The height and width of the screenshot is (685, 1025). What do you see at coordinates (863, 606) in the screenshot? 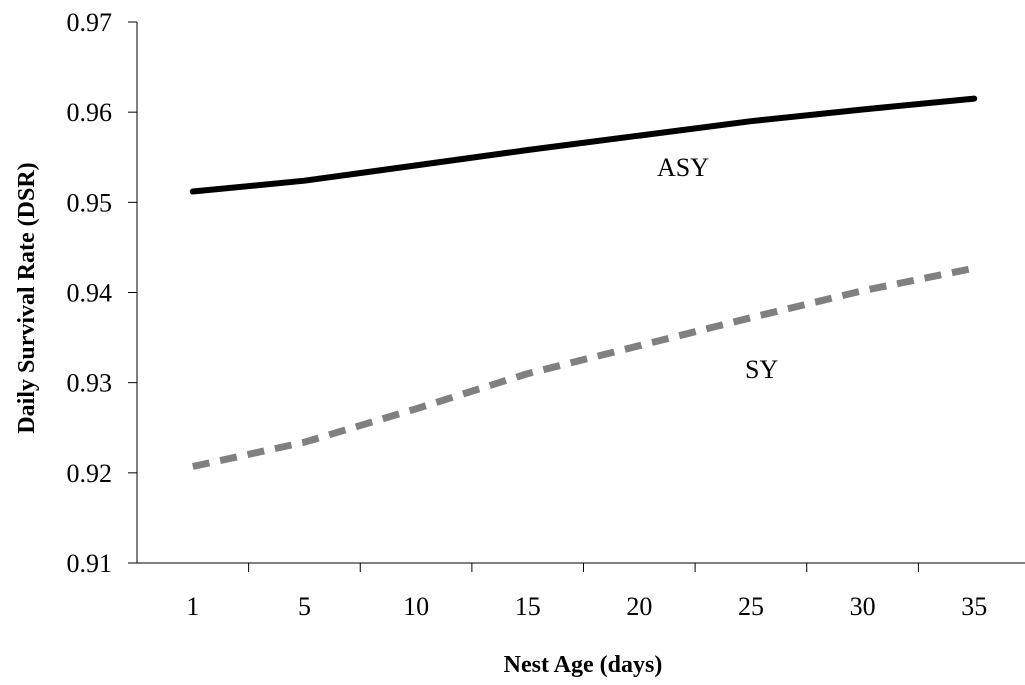
I see `x-tick-label: 30` at bounding box center [863, 606].